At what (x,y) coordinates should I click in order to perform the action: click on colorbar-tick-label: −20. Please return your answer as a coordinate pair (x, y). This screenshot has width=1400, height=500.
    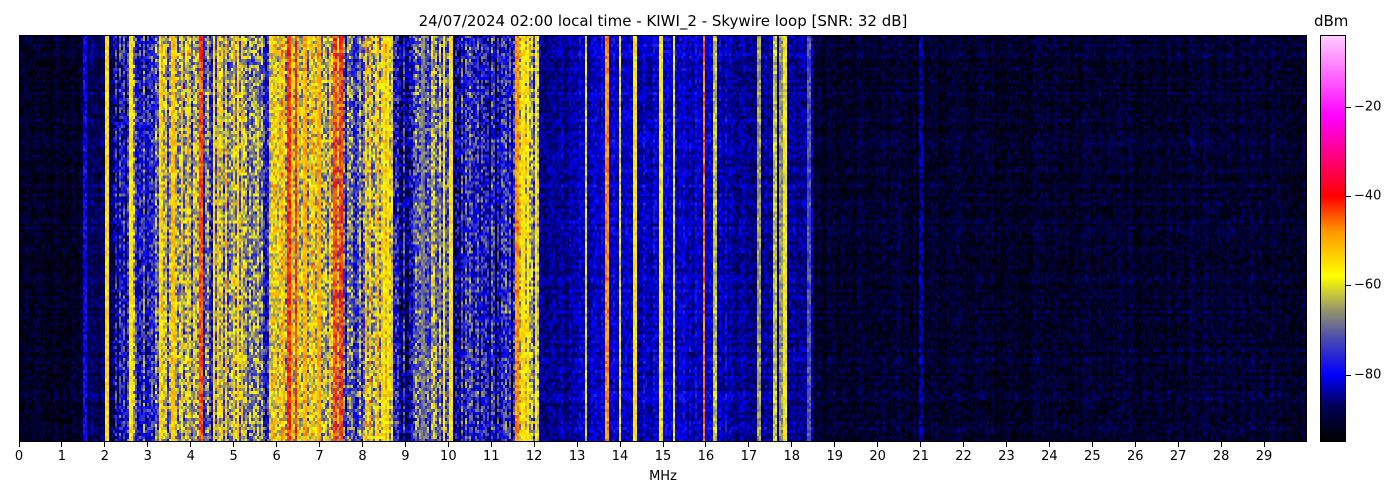
    Looking at the image, I should click on (1368, 107).